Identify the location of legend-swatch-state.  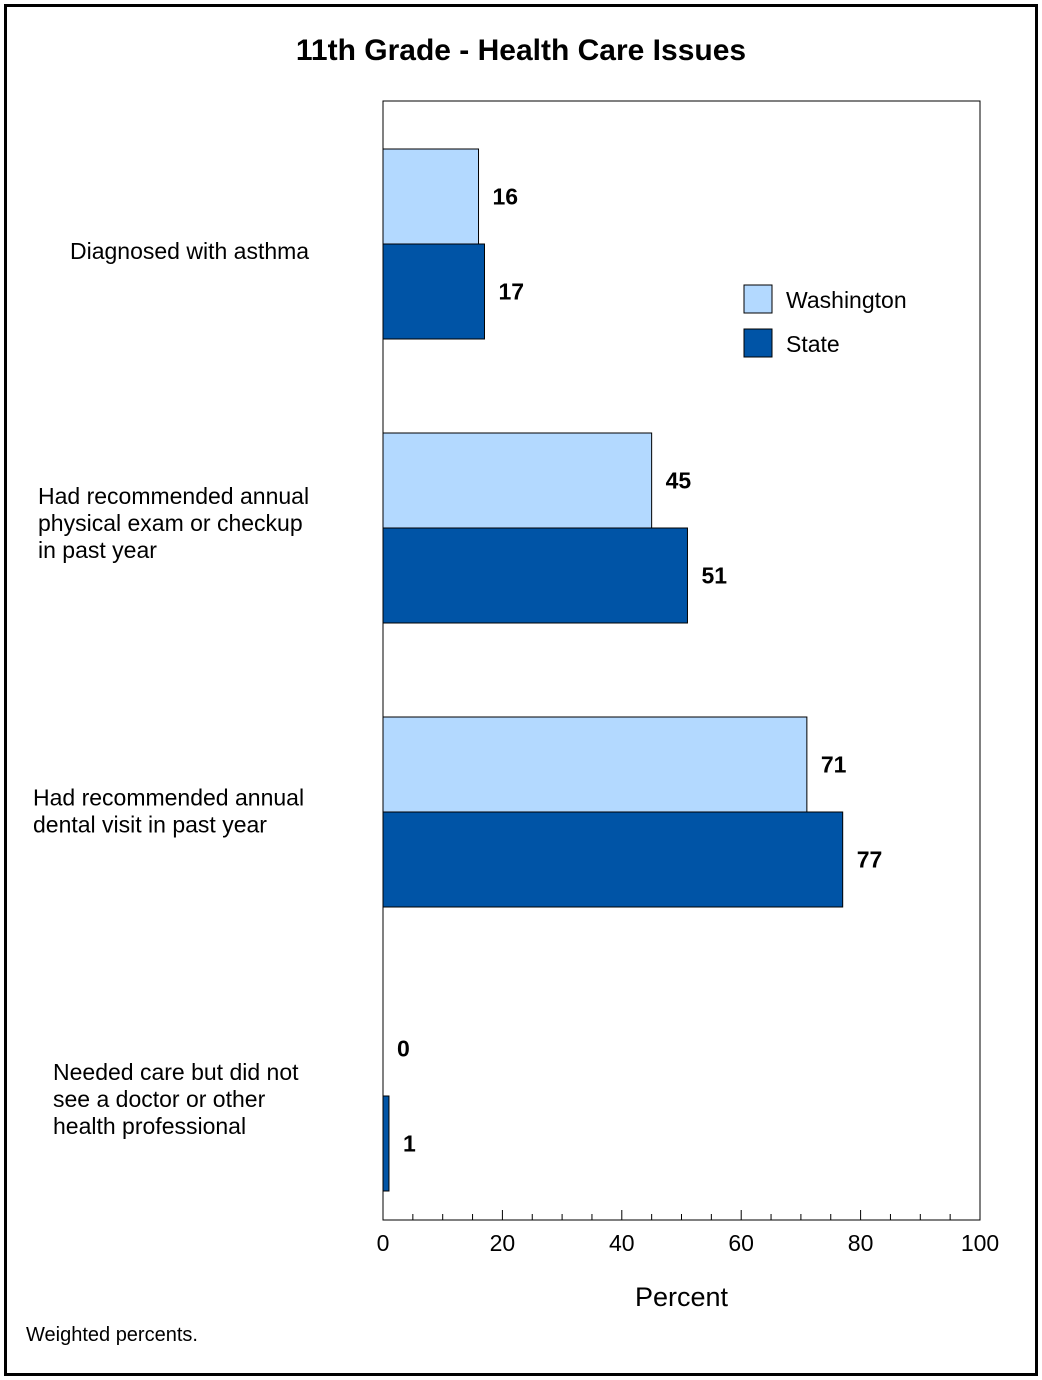
(758, 343).